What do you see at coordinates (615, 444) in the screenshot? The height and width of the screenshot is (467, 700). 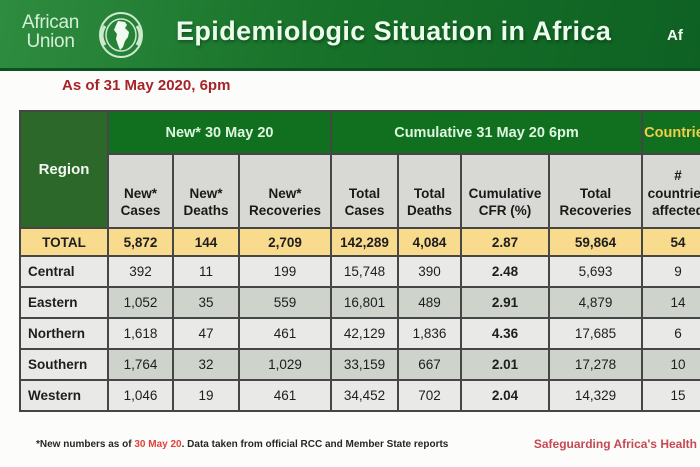 I see `tagline: Safeguarding Africa's Health` at bounding box center [615, 444].